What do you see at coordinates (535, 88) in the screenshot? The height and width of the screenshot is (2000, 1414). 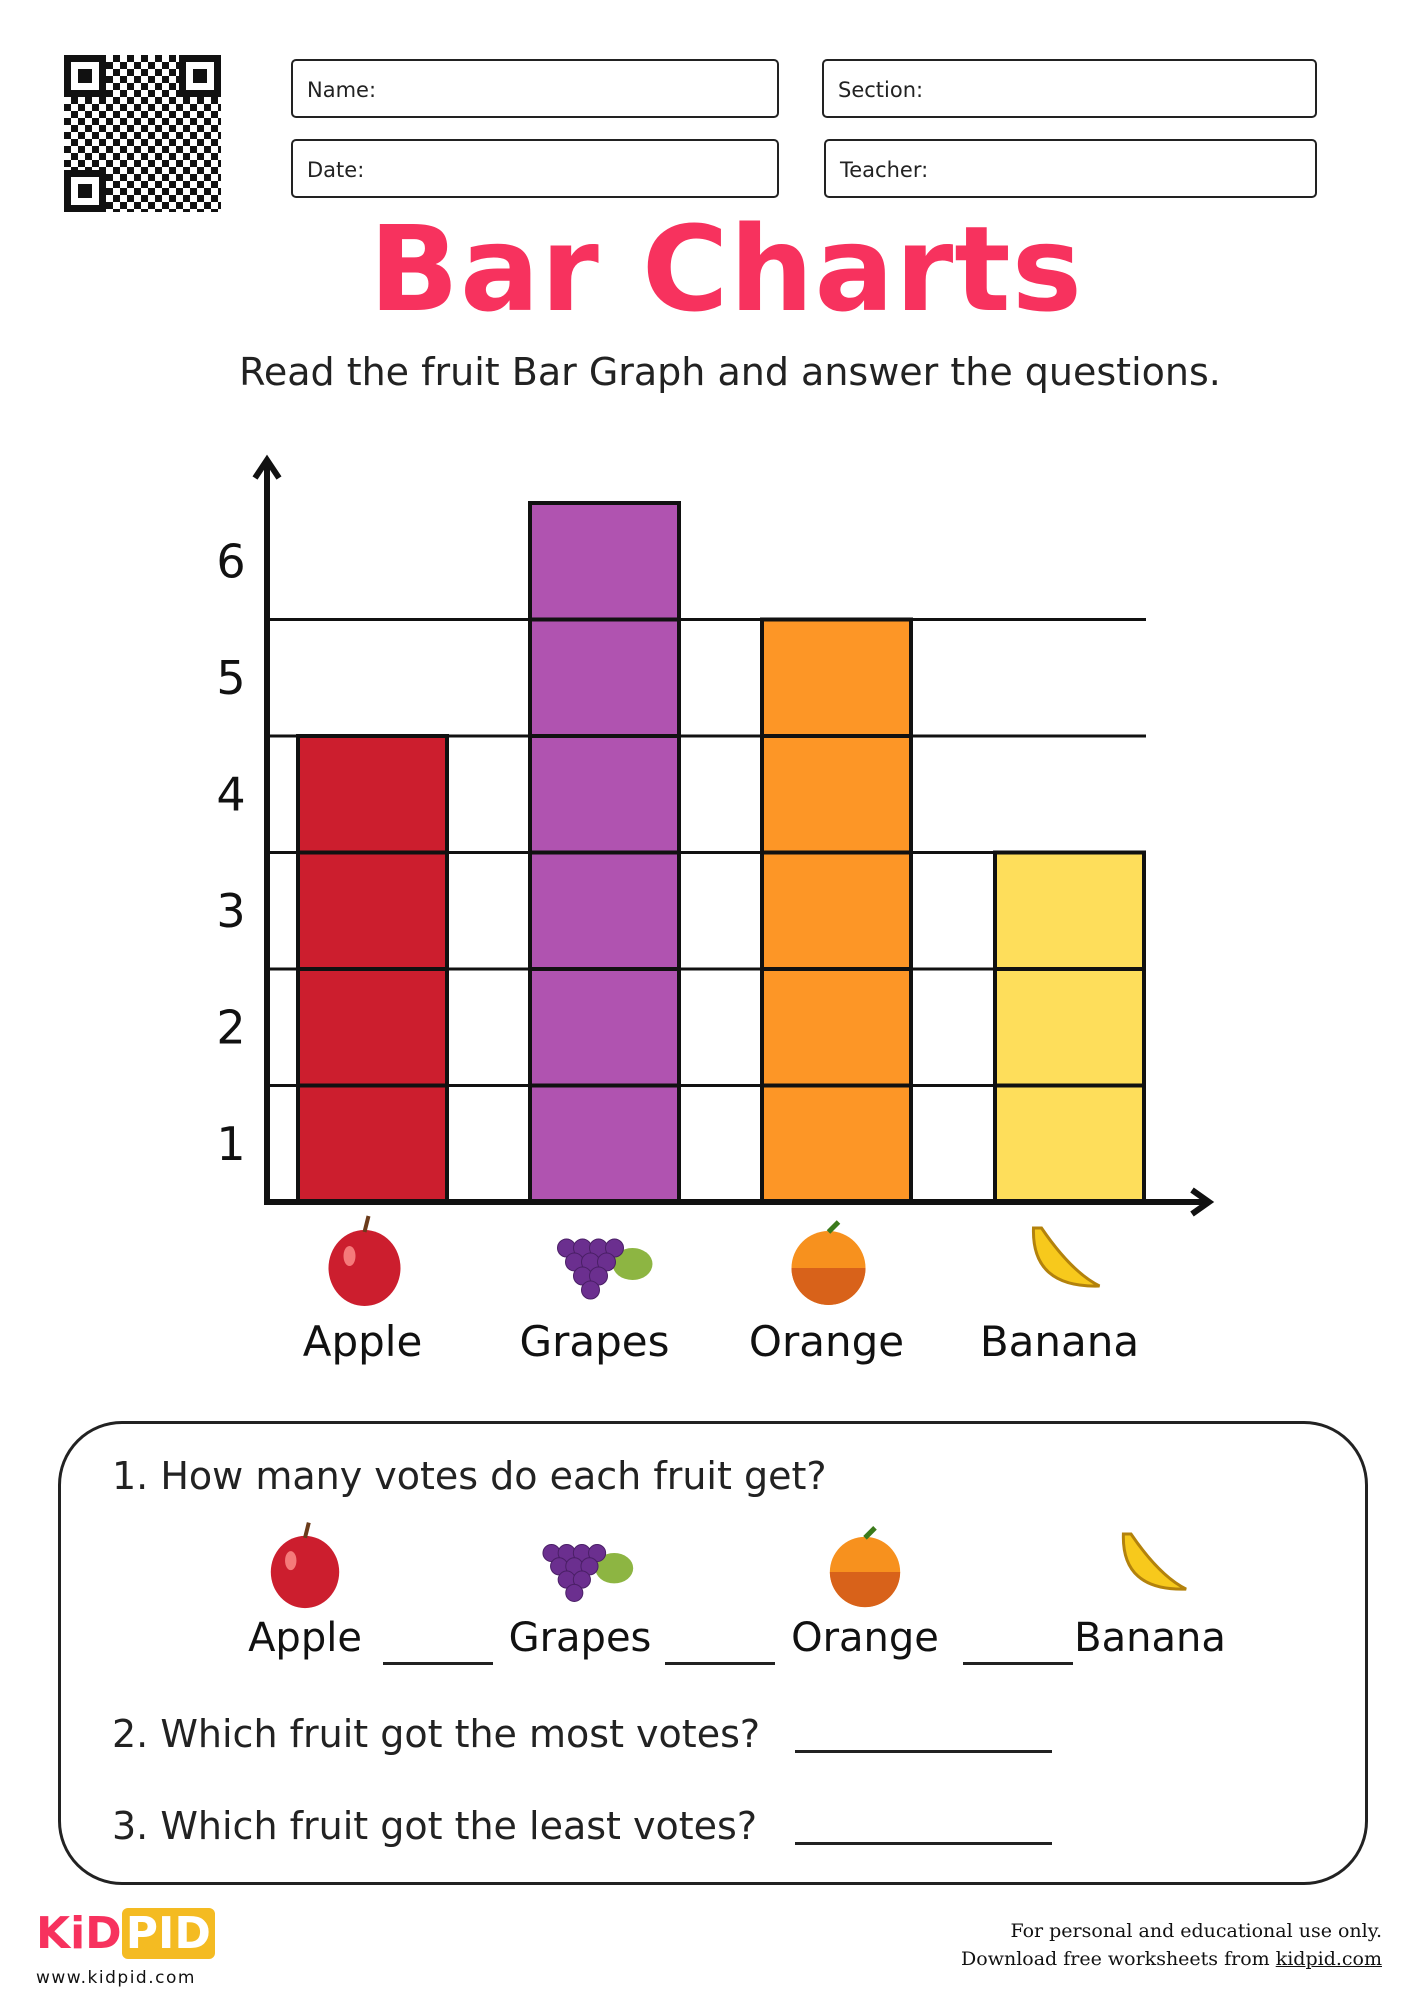 I see `name-field: Name:` at bounding box center [535, 88].